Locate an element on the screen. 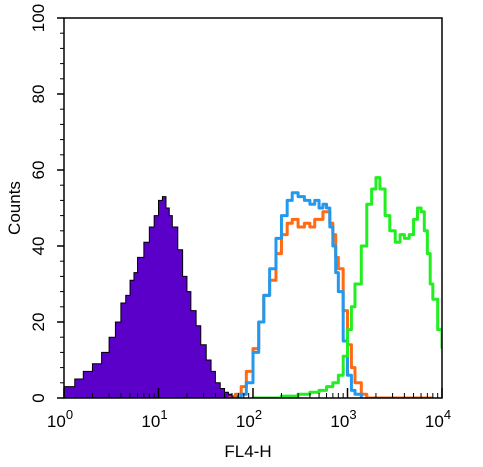  series-2-line is located at coordinates (299, 294).